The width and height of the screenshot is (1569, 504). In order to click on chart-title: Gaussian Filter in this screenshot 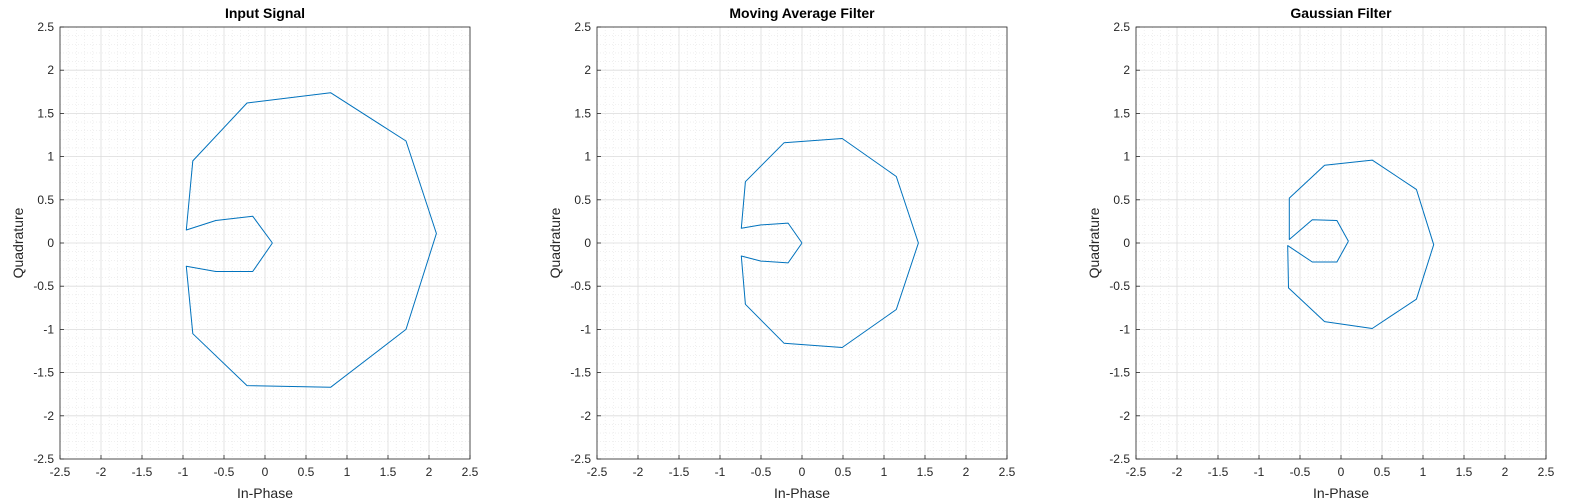, I will do `click(1341, 13)`.